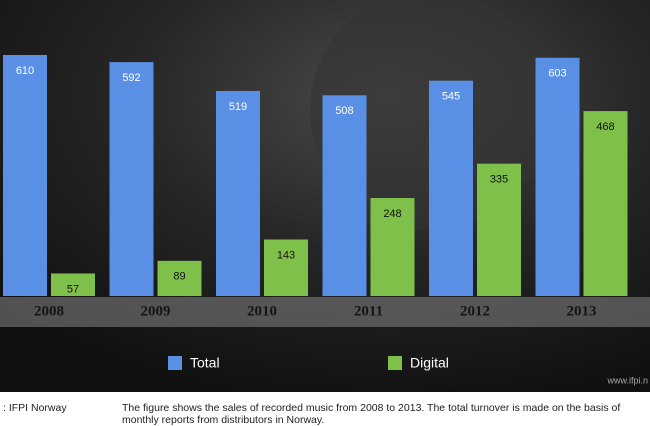  Describe the element at coordinates (49, 311) in the screenshot. I see `x-tick-label: 2008` at that location.